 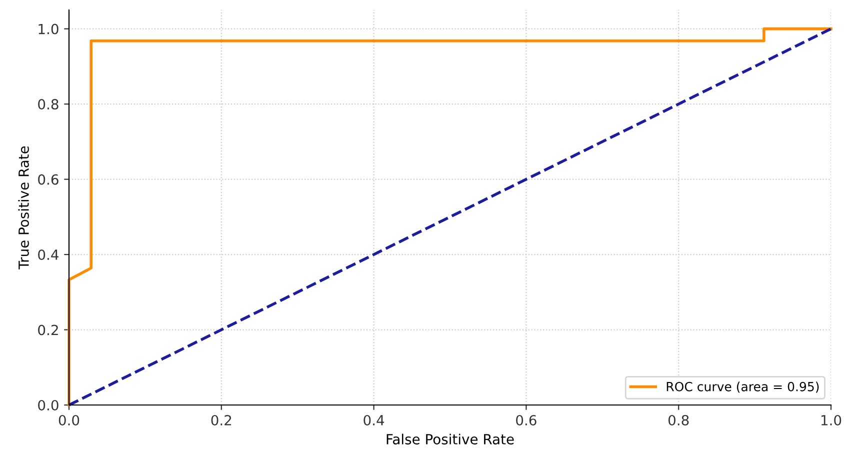 I want to click on x-tick-label: 0.8, so click(x=678, y=420).